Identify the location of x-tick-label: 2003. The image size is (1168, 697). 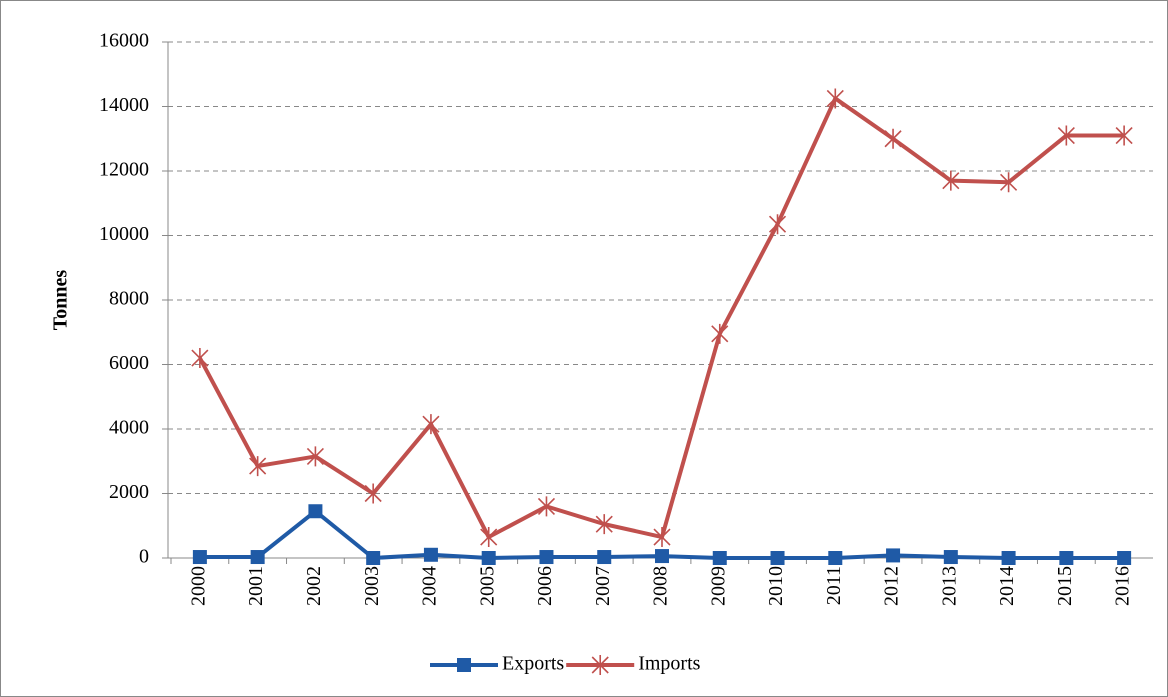
(372, 586).